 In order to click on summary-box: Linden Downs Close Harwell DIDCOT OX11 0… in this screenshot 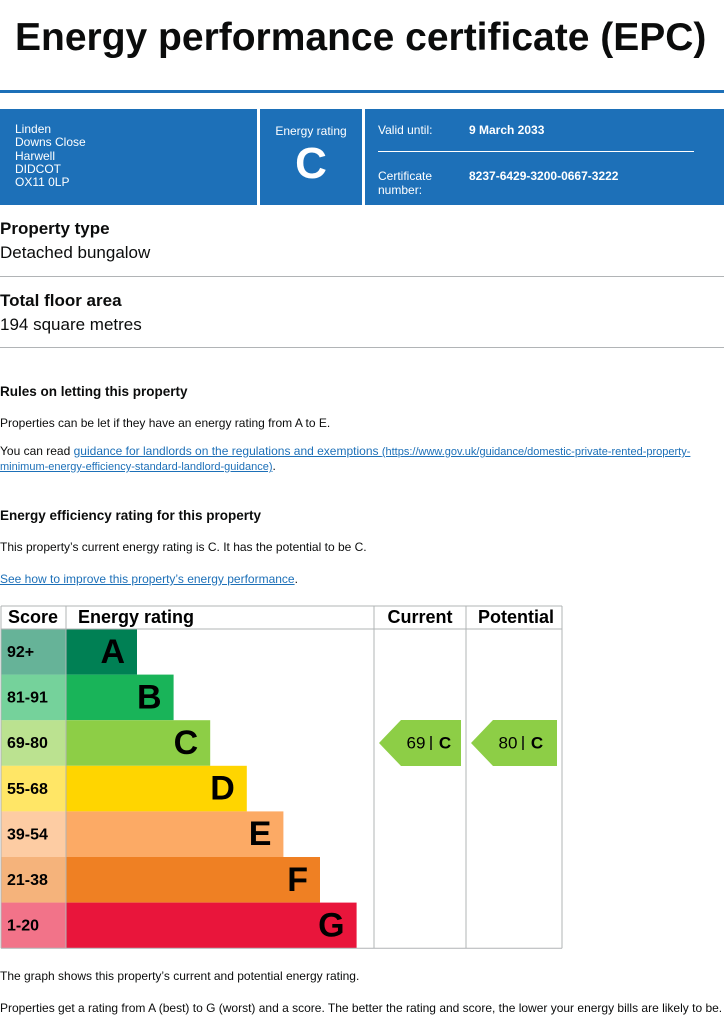, I will do `click(362, 157)`.